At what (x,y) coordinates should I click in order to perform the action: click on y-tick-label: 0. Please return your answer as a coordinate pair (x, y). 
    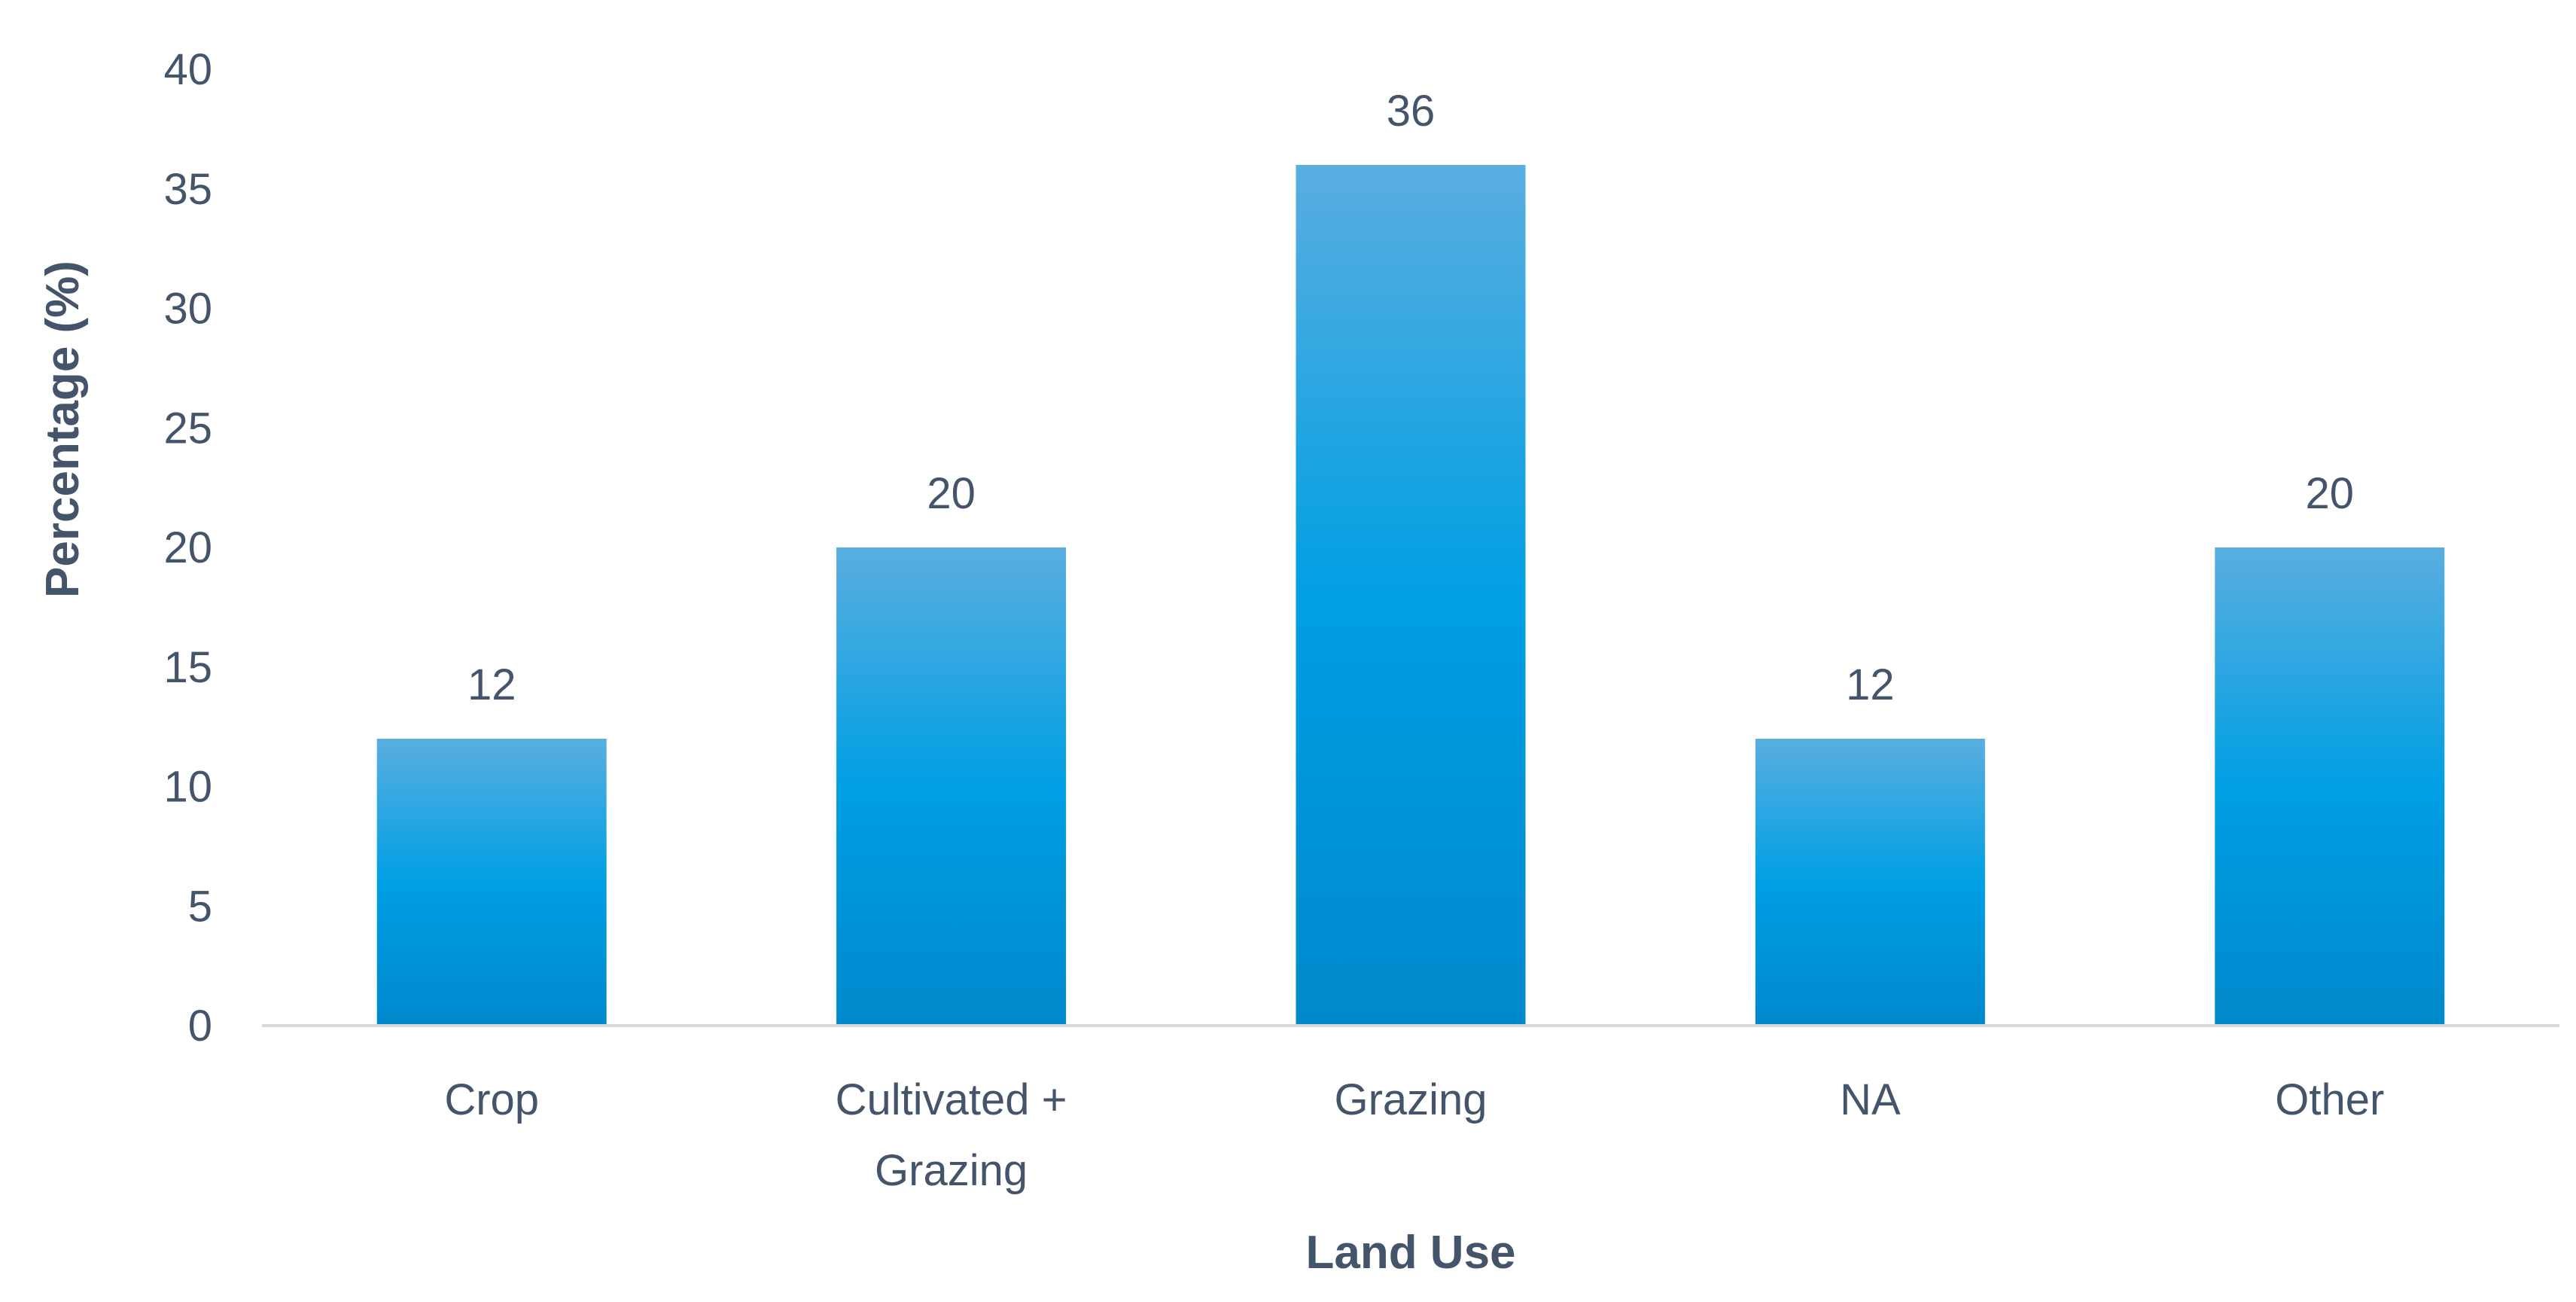
    Looking at the image, I should click on (200, 1026).